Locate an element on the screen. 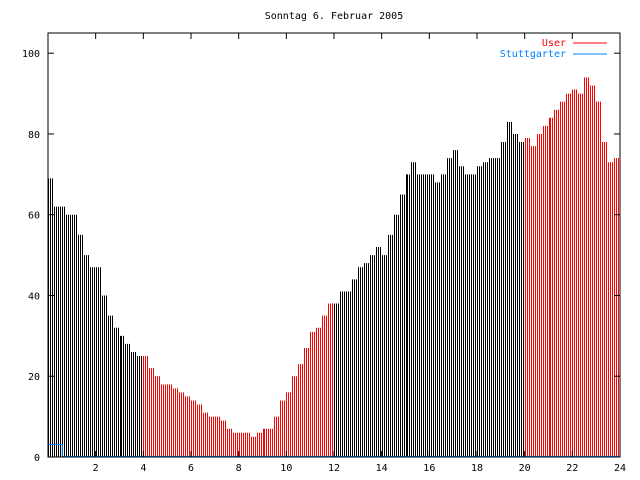 Image resolution: width=640 pixels, height=480 pixels. y-tick-label: 60 is located at coordinates (34, 216).